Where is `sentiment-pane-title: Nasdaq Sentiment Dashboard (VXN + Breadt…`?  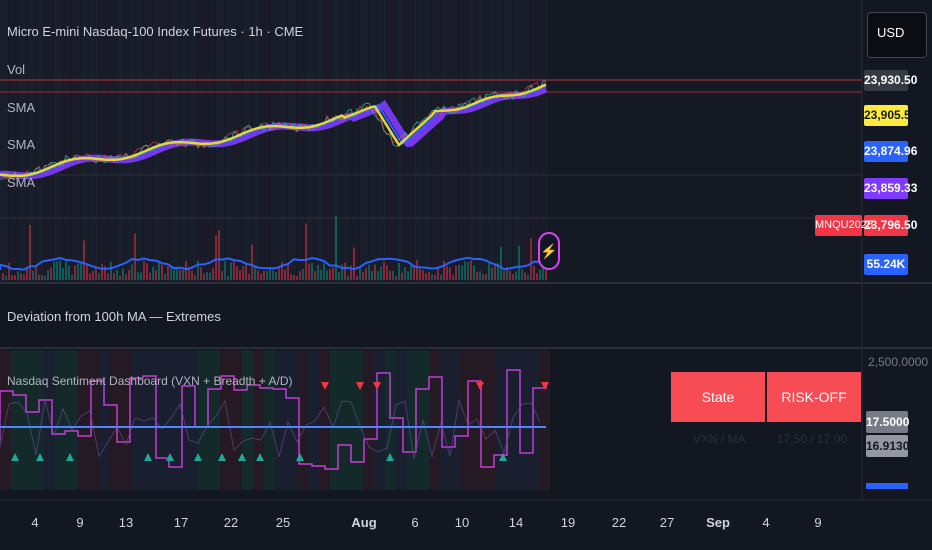
sentiment-pane-title: Nasdaq Sentiment Dashboard (VXN + Breadt… is located at coordinates (150, 381).